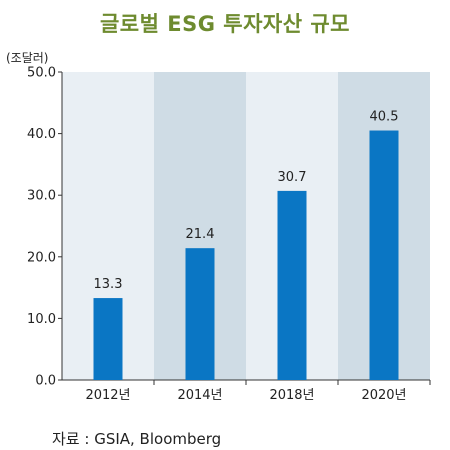 The height and width of the screenshot is (450, 450). Describe the element at coordinates (107, 395) in the screenshot. I see `x-category-label: 2012년` at that location.